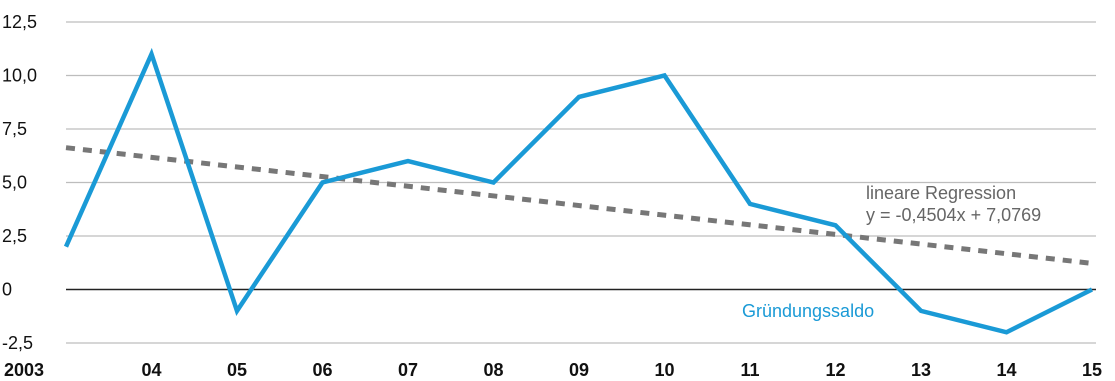 The width and height of the screenshot is (1115, 381). I want to click on x-tick-label: 14, so click(1006, 370).